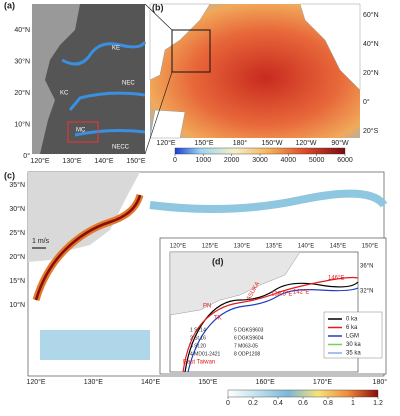 Image resolution: width=400 pixels, height=416 pixels. Describe the element at coordinates (281, 295) in the screenshot. I see `annotation: 138.5°E` at that location.